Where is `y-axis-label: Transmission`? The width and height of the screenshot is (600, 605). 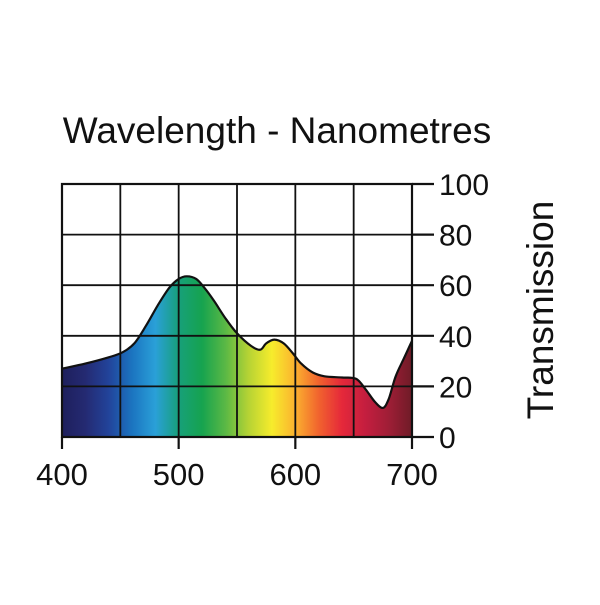 y-axis-label: Transmission is located at coordinates (540, 310).